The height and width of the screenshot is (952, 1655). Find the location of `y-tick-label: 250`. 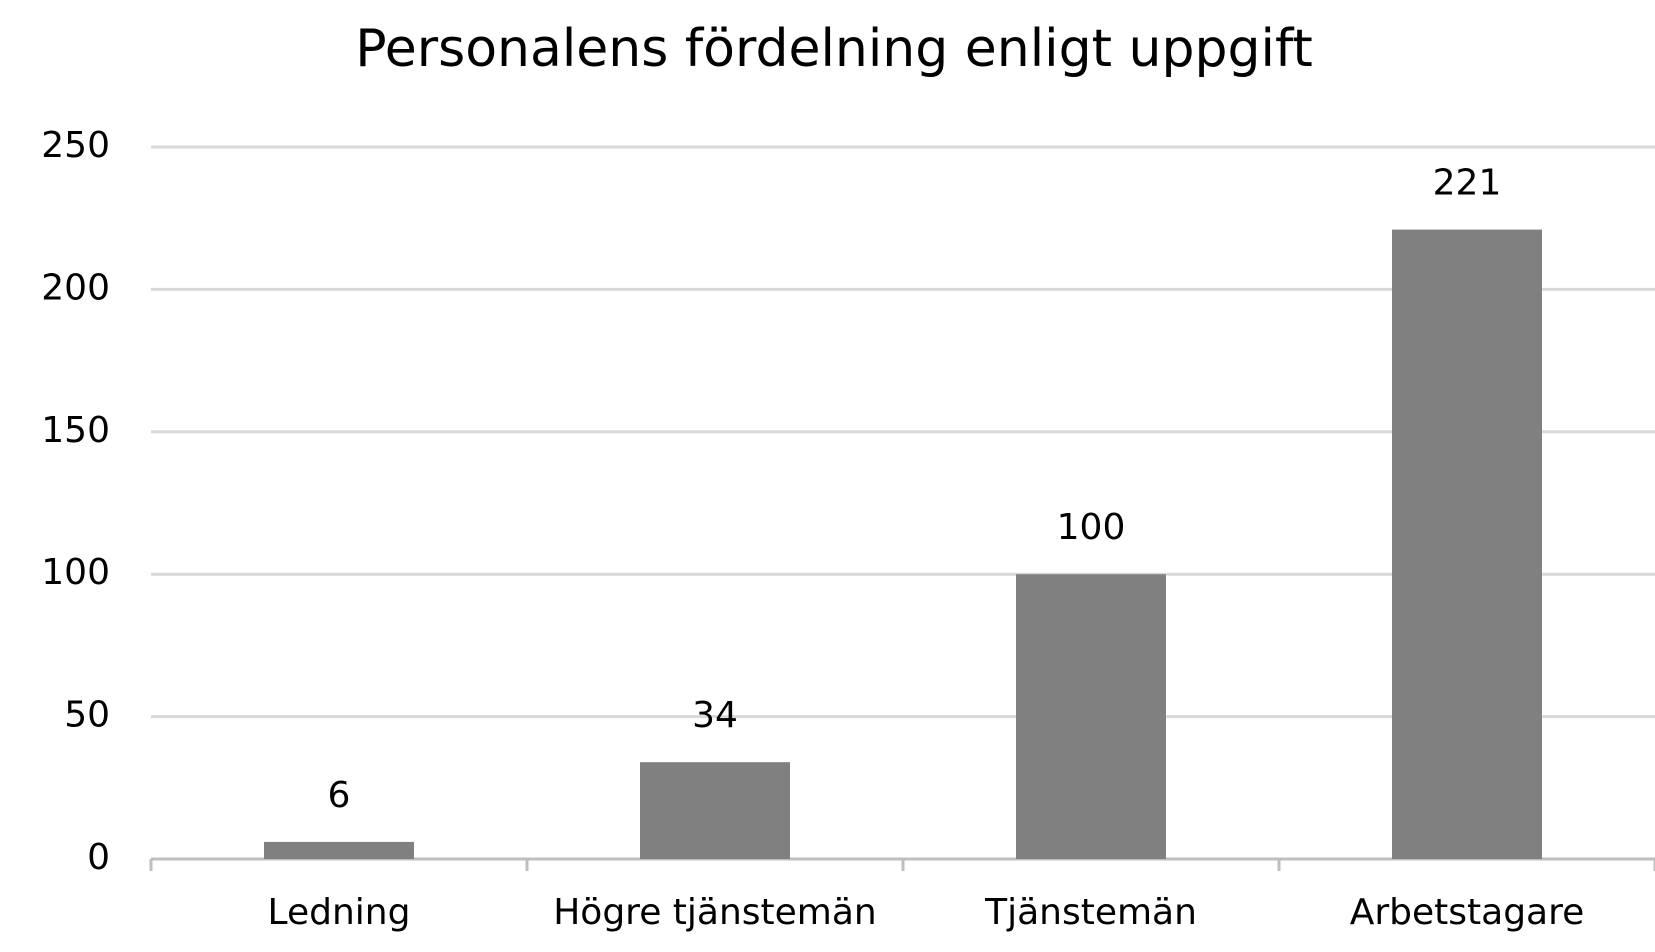

y-tick-label: 250 is located at coordinates (75, 145).